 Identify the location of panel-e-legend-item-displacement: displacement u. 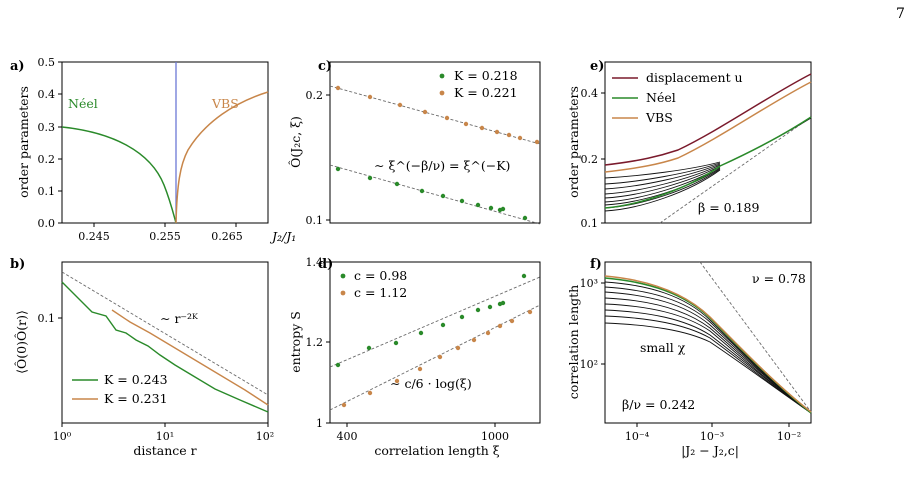
(694, 77).